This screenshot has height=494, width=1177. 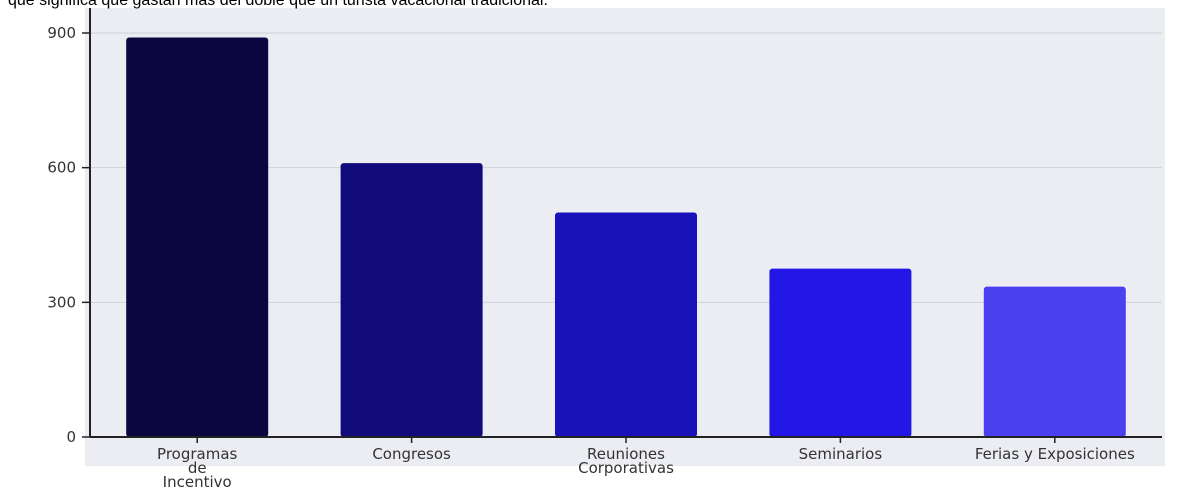 I want to click on x-tick-label: Ferias y Exposiciones, so click(x=1055, y=454).